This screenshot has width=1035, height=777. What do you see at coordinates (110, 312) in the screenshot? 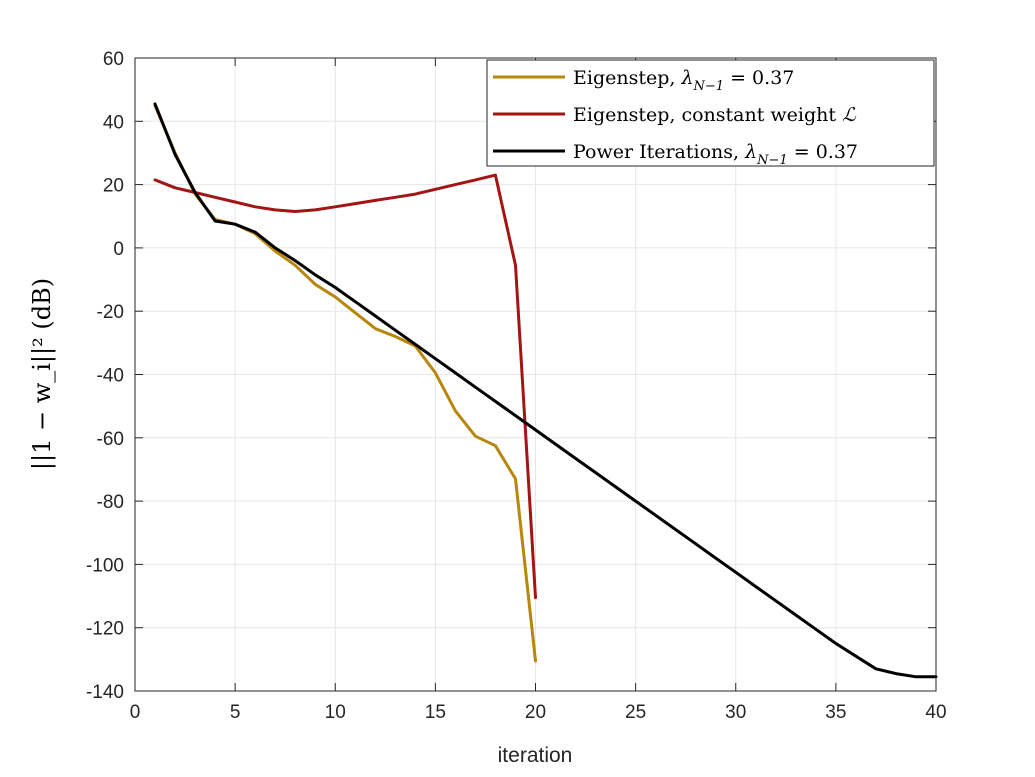
I see `y-tick-label: -20` at bounding box center [110, 312].